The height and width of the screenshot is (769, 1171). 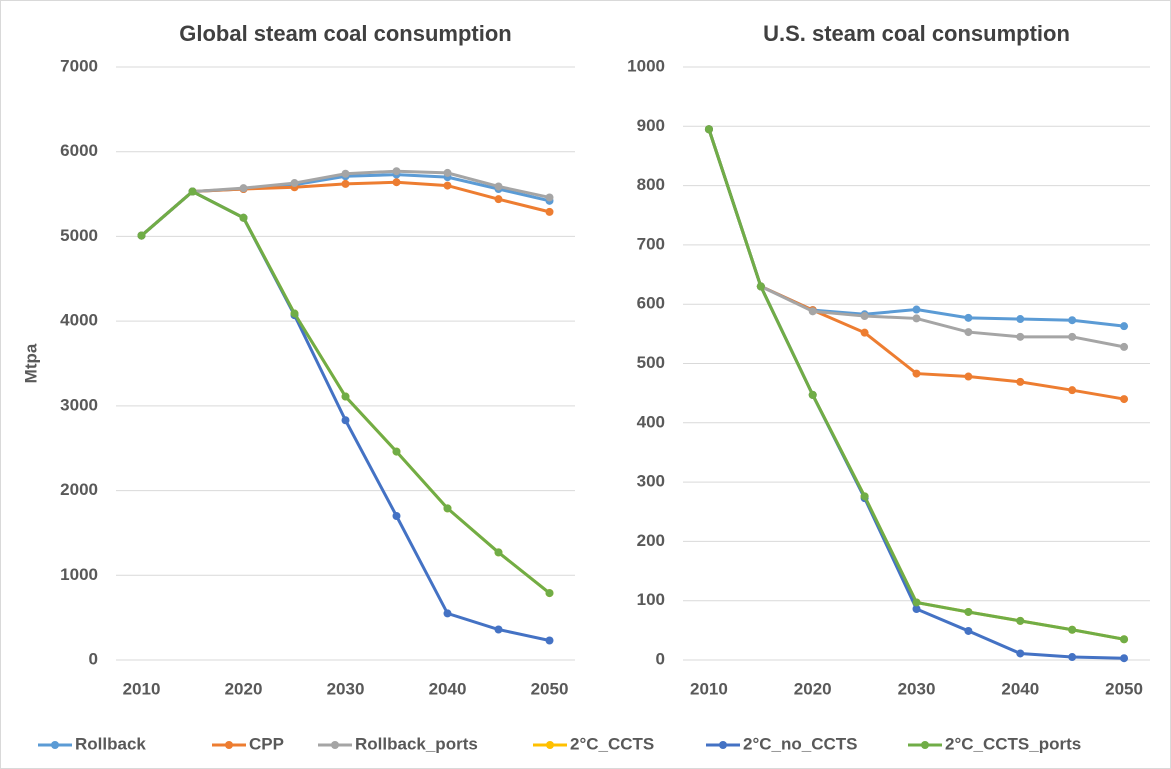 I want to click on y-tick-label: 0, so click(x=660, y=658).